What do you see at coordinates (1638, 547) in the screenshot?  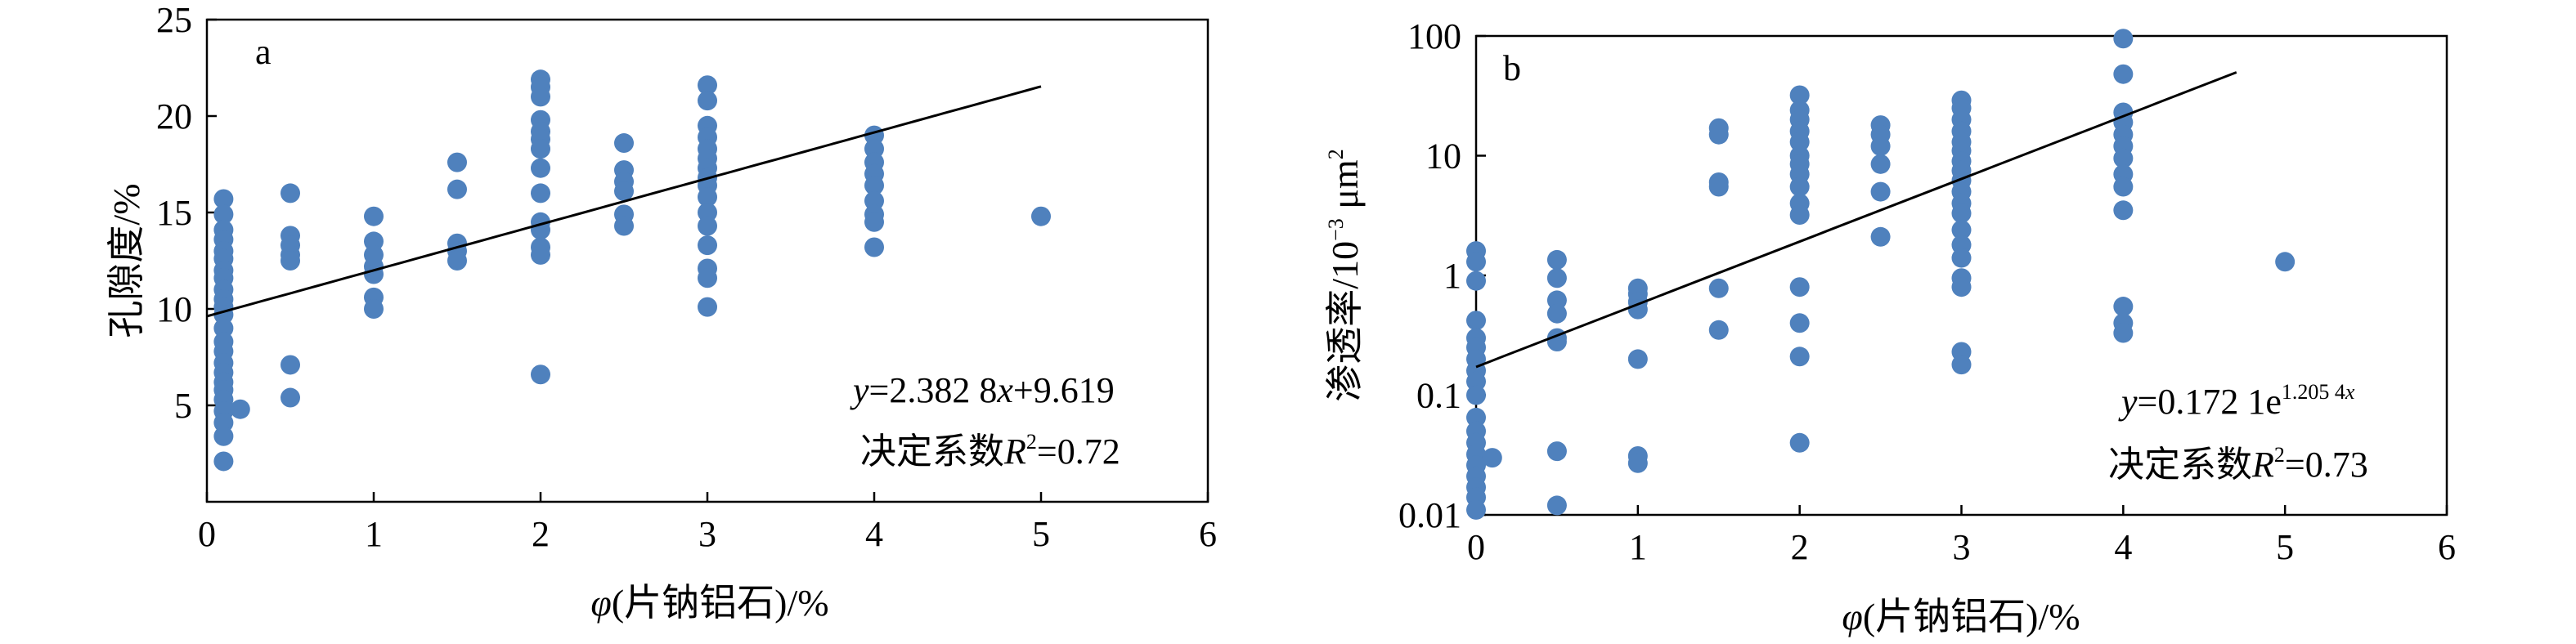 I see `x-tick-label-b: 1` at bounding box center [1638, 547].